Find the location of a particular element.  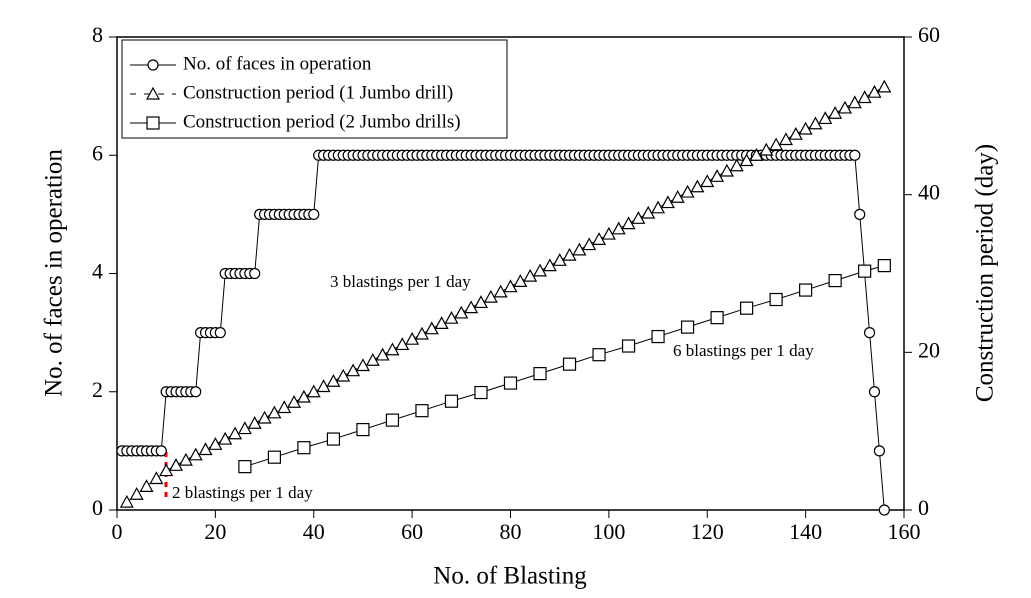

x-tick-label: 80 is located at coordinates (511, 531).